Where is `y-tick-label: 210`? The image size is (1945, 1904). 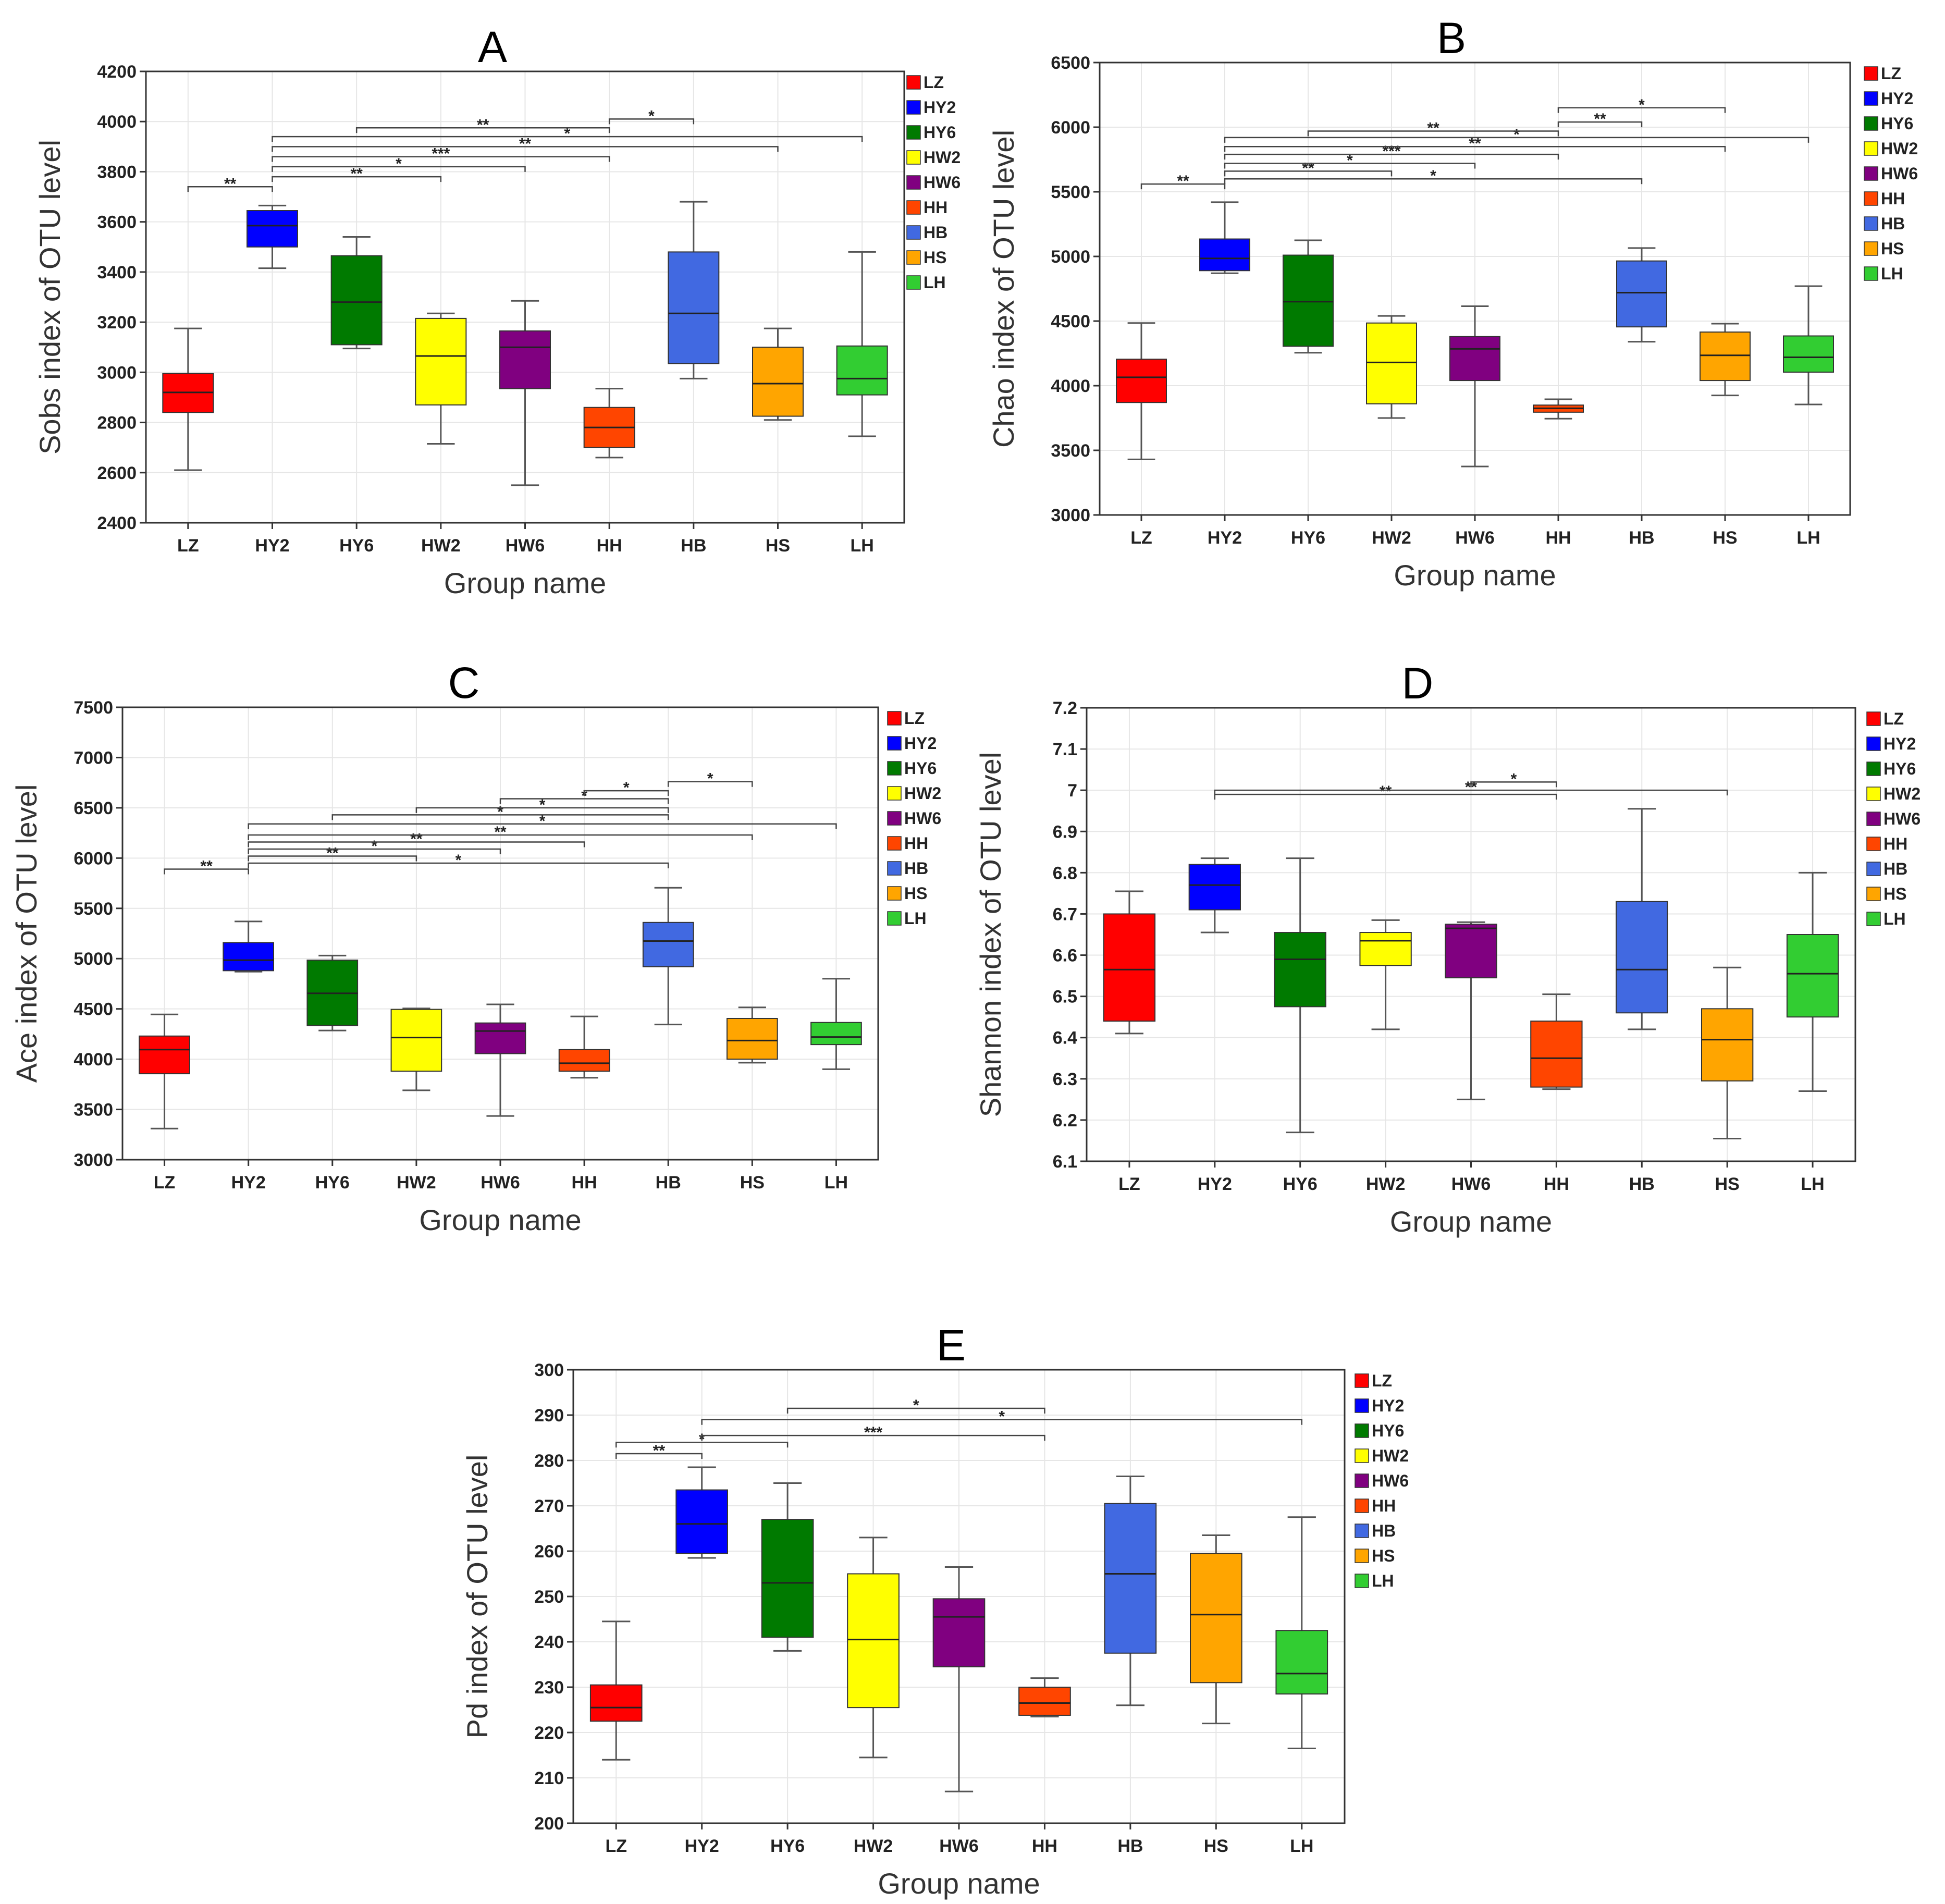
y-tick-label: 210 is located at coordinates (549, 1778).